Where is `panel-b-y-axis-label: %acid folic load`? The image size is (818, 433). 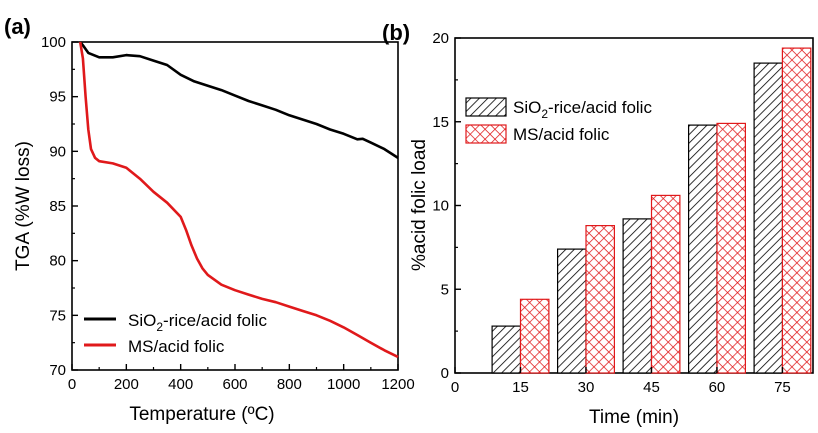 panel-b-y-axis-label: %acid folic load is located at coordinates (419, 205).